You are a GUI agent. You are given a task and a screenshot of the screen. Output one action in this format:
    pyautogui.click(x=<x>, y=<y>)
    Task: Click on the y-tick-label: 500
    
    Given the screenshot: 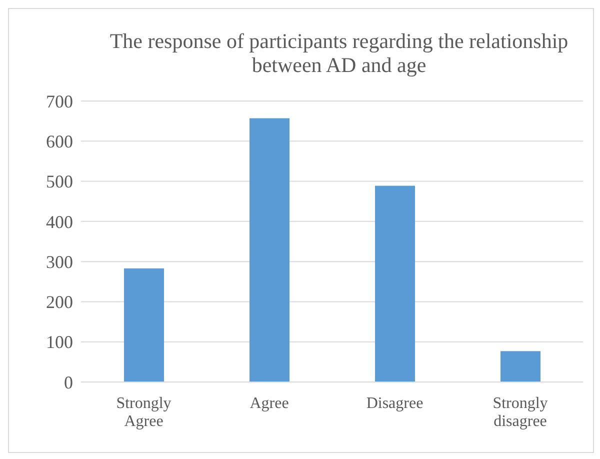 What is the action you would take?
    pyautogui.click(x=59, y=182)
    